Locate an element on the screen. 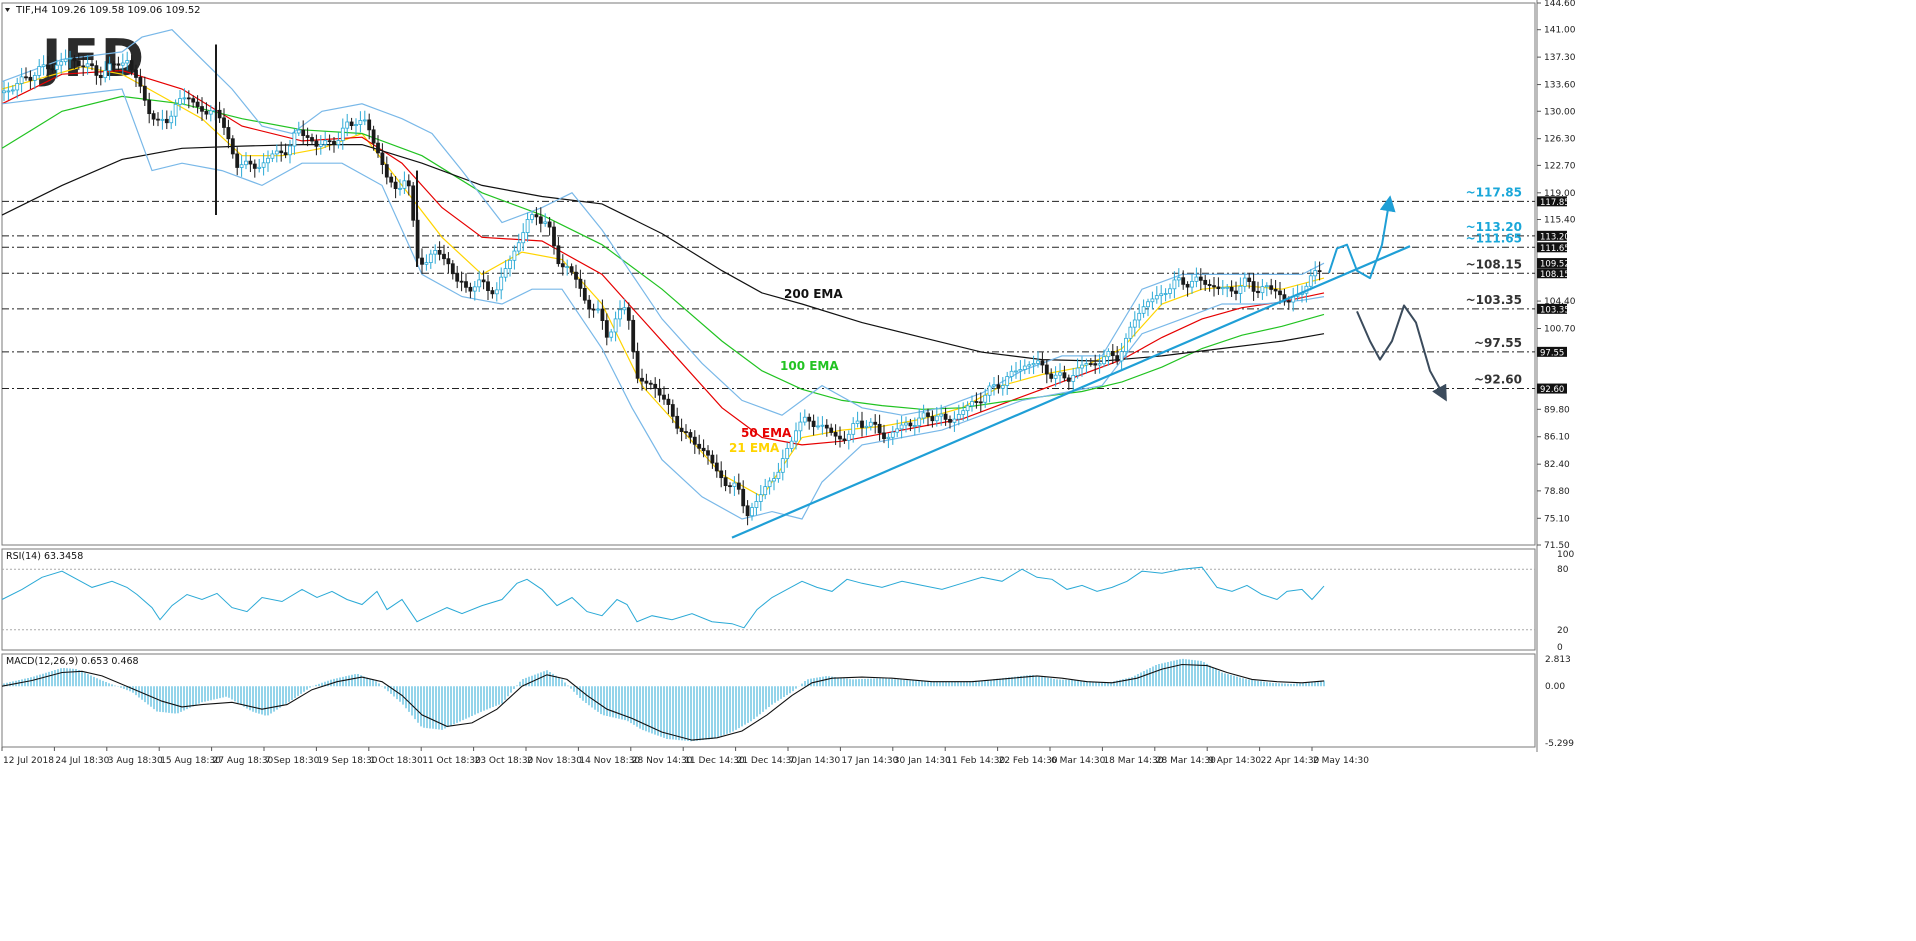 This screenshot has width=1916, height=941. price-tick-label: 122.70 is located at coordinates (1560, 166).